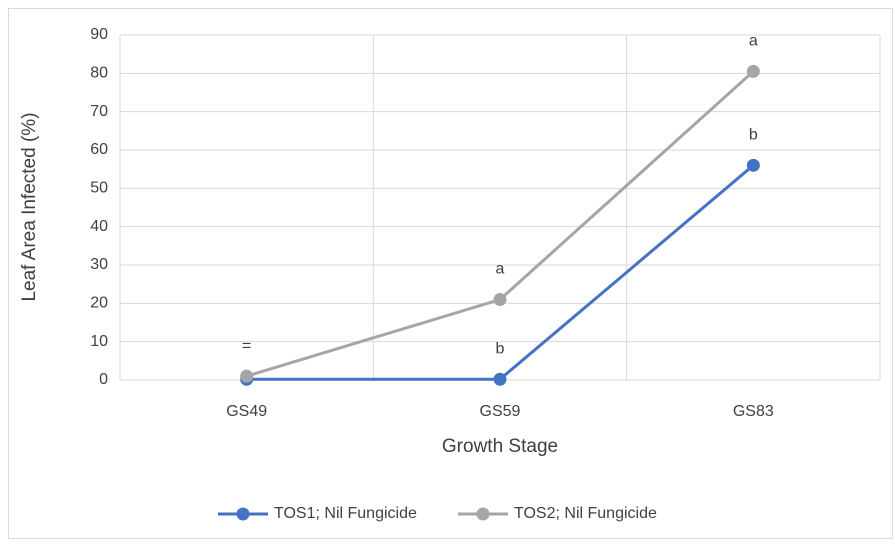 The height and width of the screenshot is (544, 895). Describe the element at coordinates (99, 341) in the screenshot. I see `y-tick-label: 10` at that location.